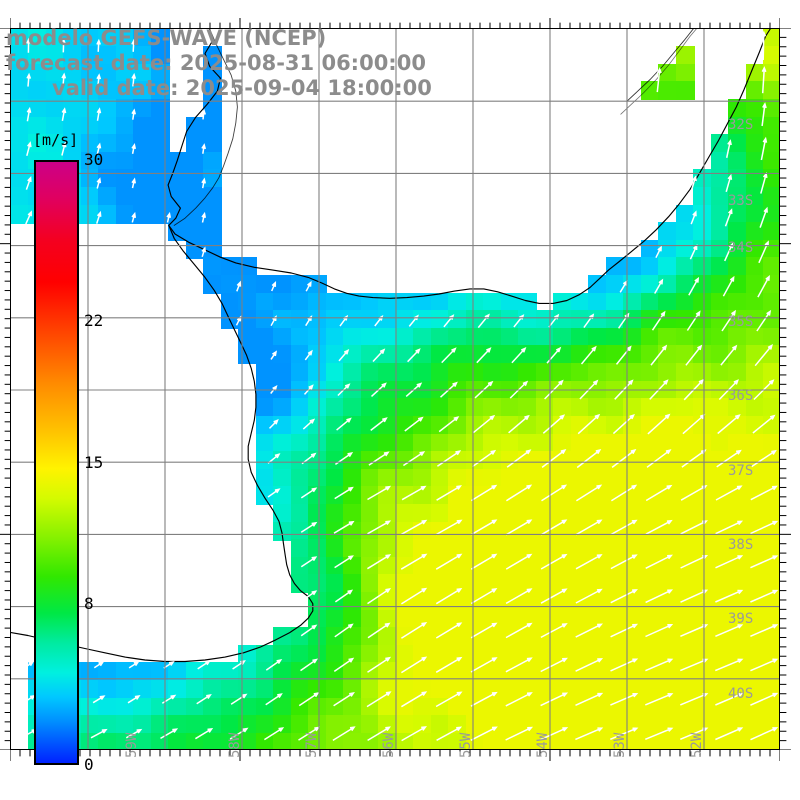 The height and width of the screenshot is (800, 800). What do you see at coordinates (395, 755) in the screenshot?
I see `axis-ticks-bottom` at bounding box center [395, 755].